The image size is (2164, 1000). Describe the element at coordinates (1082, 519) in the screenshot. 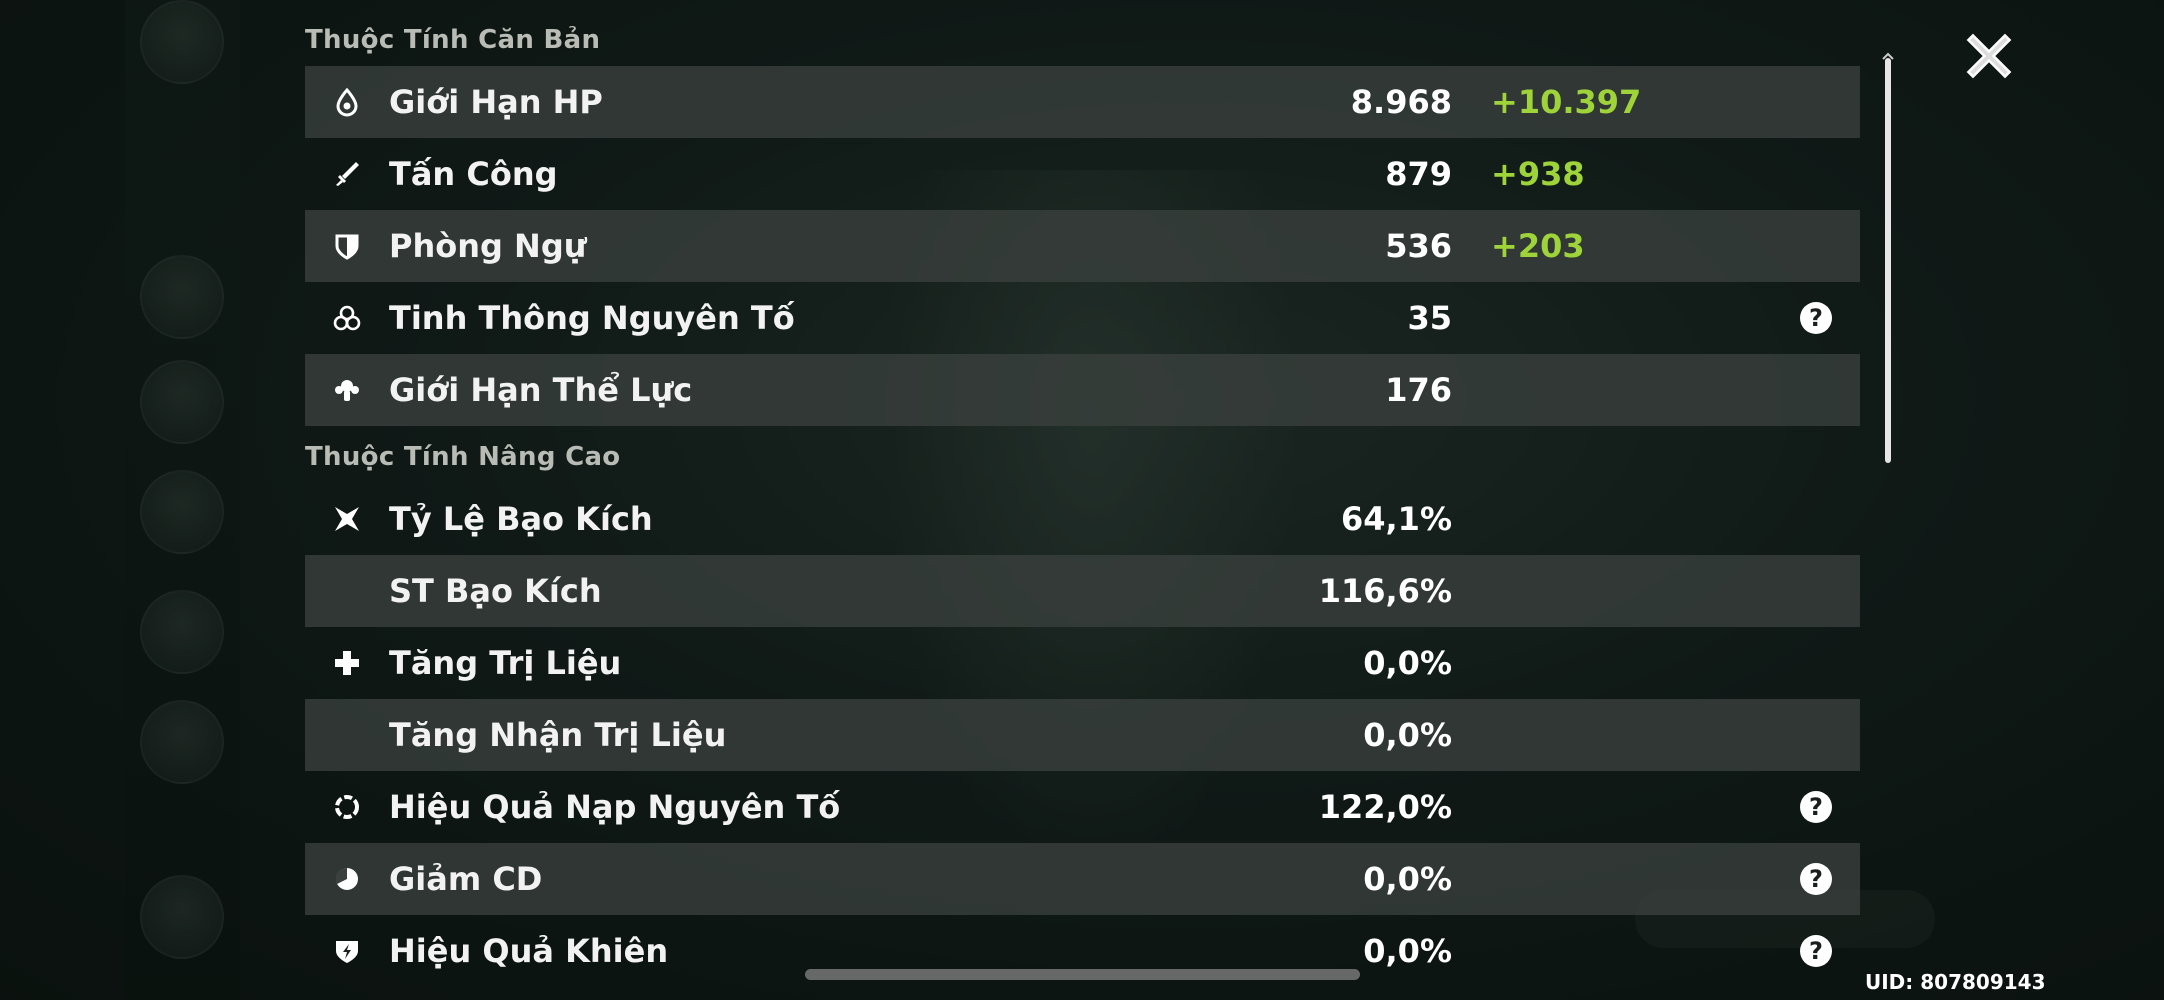

I see `stat-row-crit-rate: Tỷ Lệ Bạo Kích 64,1%` at that location.